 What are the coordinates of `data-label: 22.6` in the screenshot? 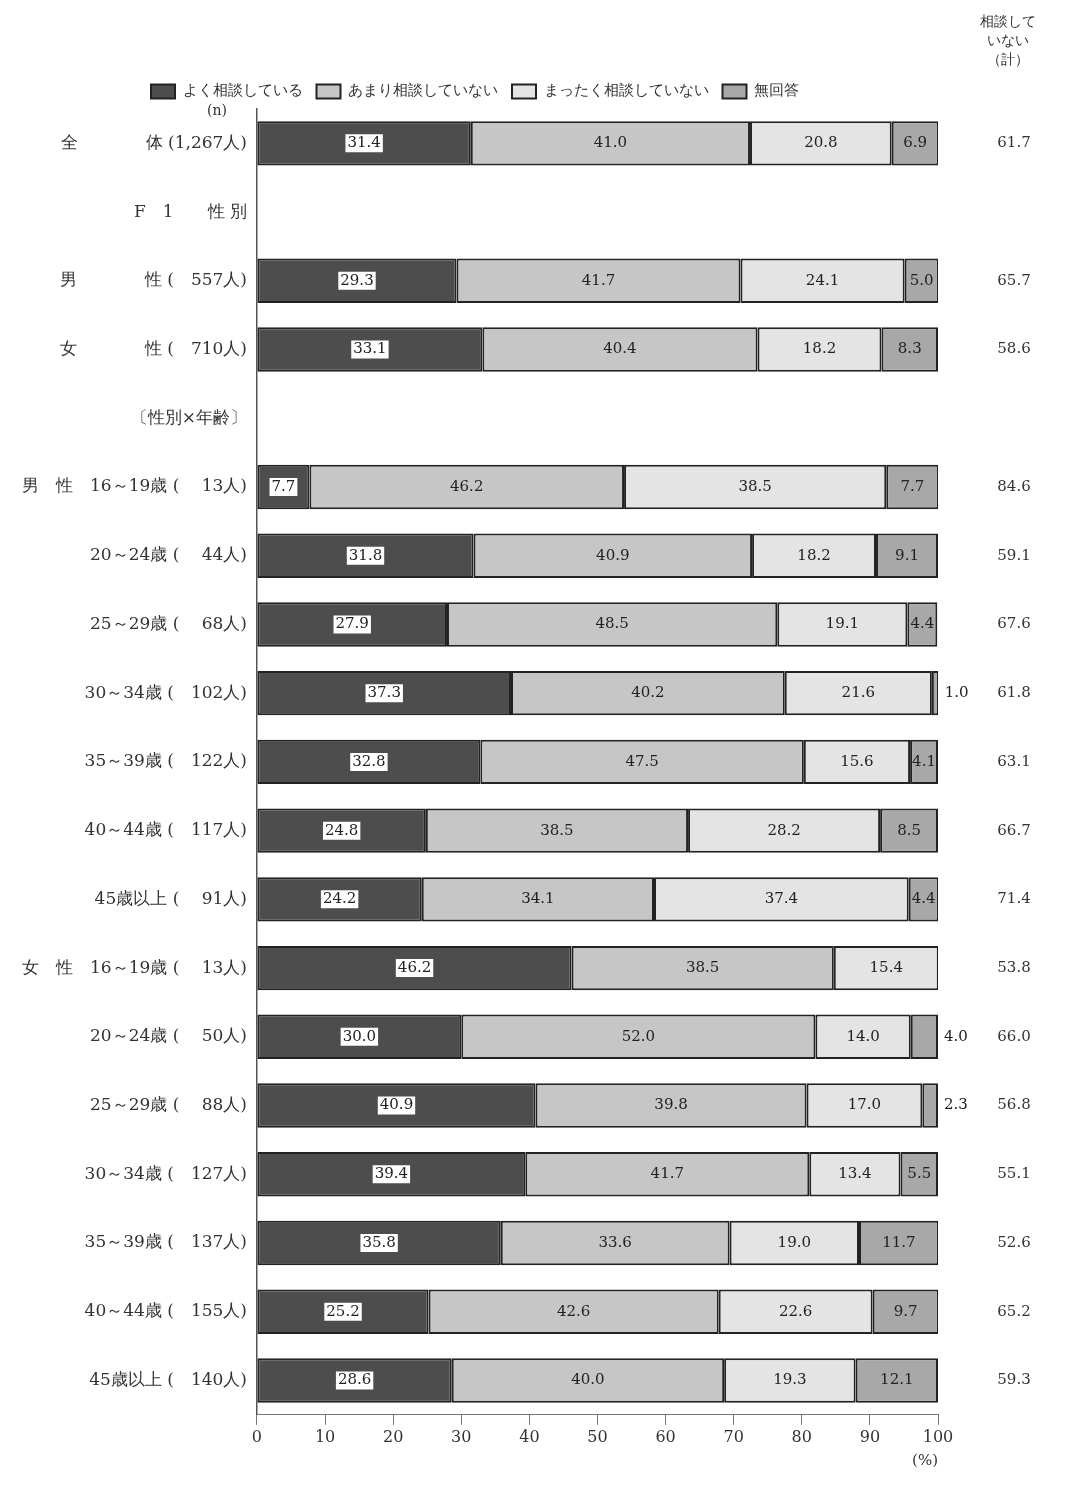 It's located at (795, 1310).